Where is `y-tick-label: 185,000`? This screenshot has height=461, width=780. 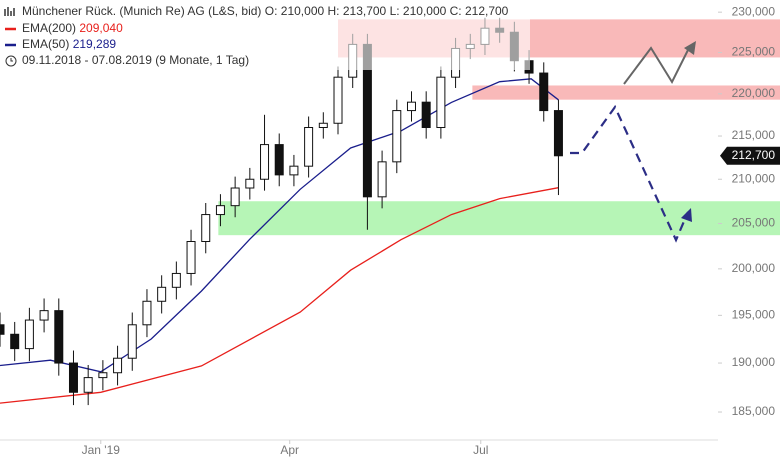
y-tick-label: 185,000 is located at coordinates (754, 411).